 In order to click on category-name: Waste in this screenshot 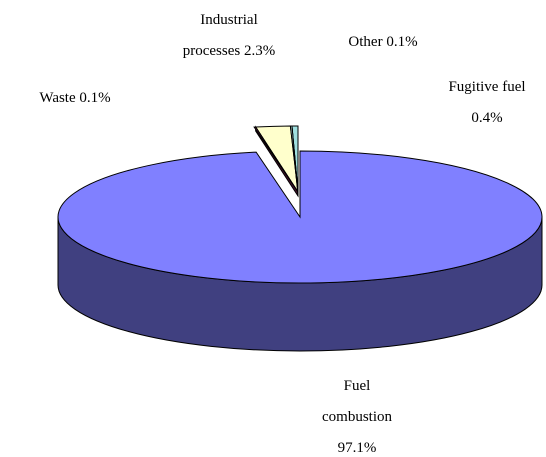, I will do `click(57, 98)`.